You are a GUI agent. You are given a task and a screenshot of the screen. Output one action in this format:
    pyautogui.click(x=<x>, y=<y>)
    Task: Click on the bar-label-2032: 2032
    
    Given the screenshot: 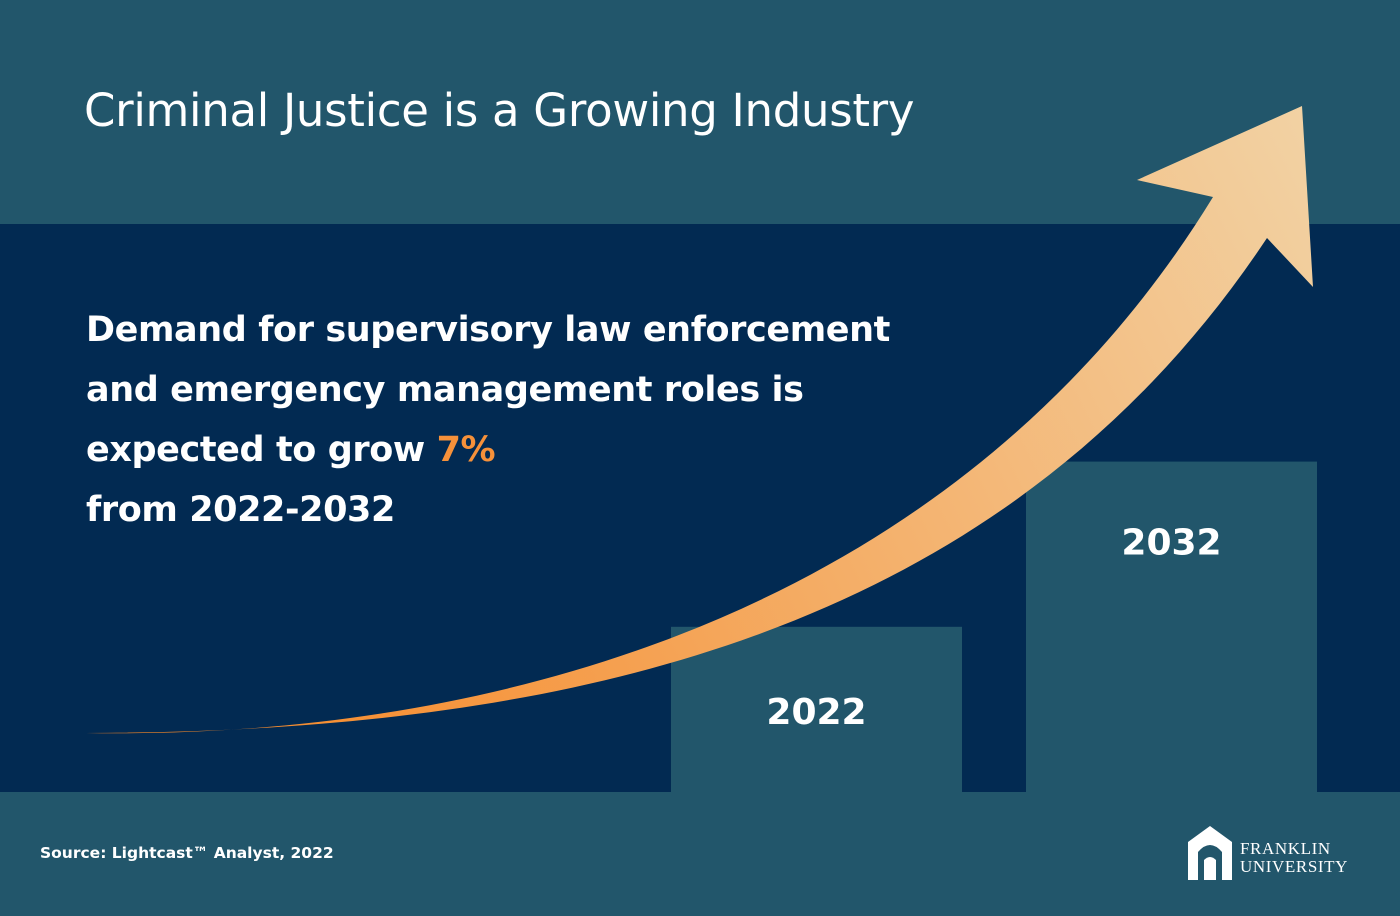 What is the action you would take?
    pyautogui.click(x=1171, y=543)
    